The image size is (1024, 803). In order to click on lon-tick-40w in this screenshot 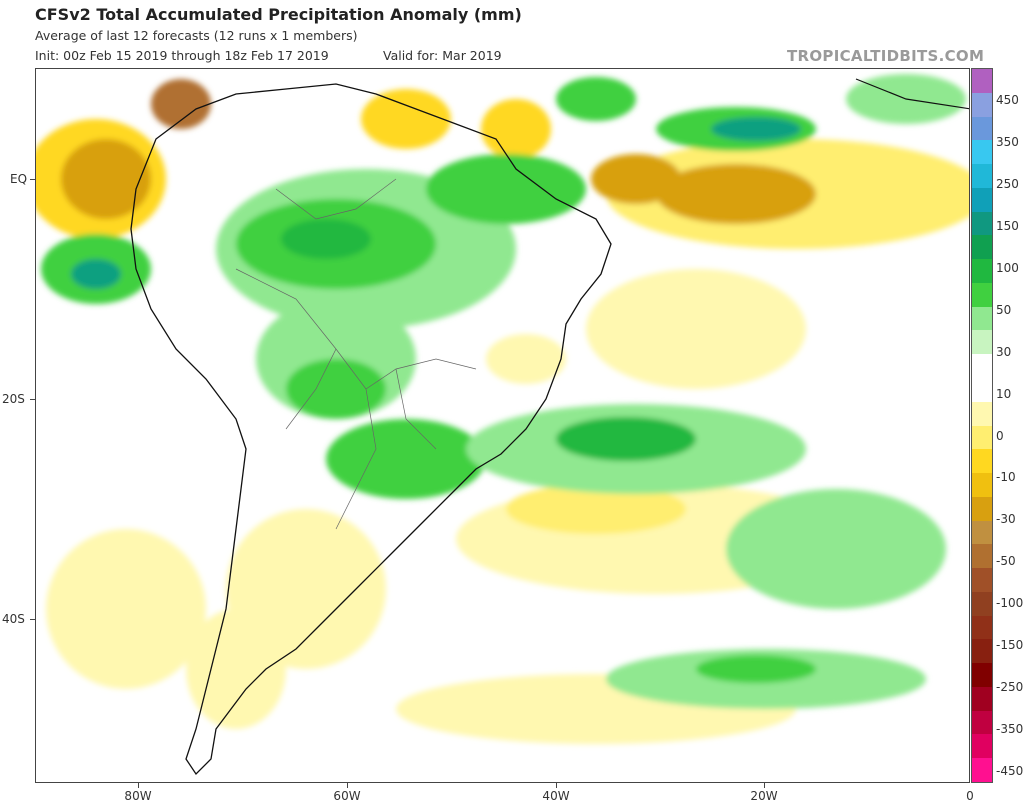, I will do `click(556, 785)`.